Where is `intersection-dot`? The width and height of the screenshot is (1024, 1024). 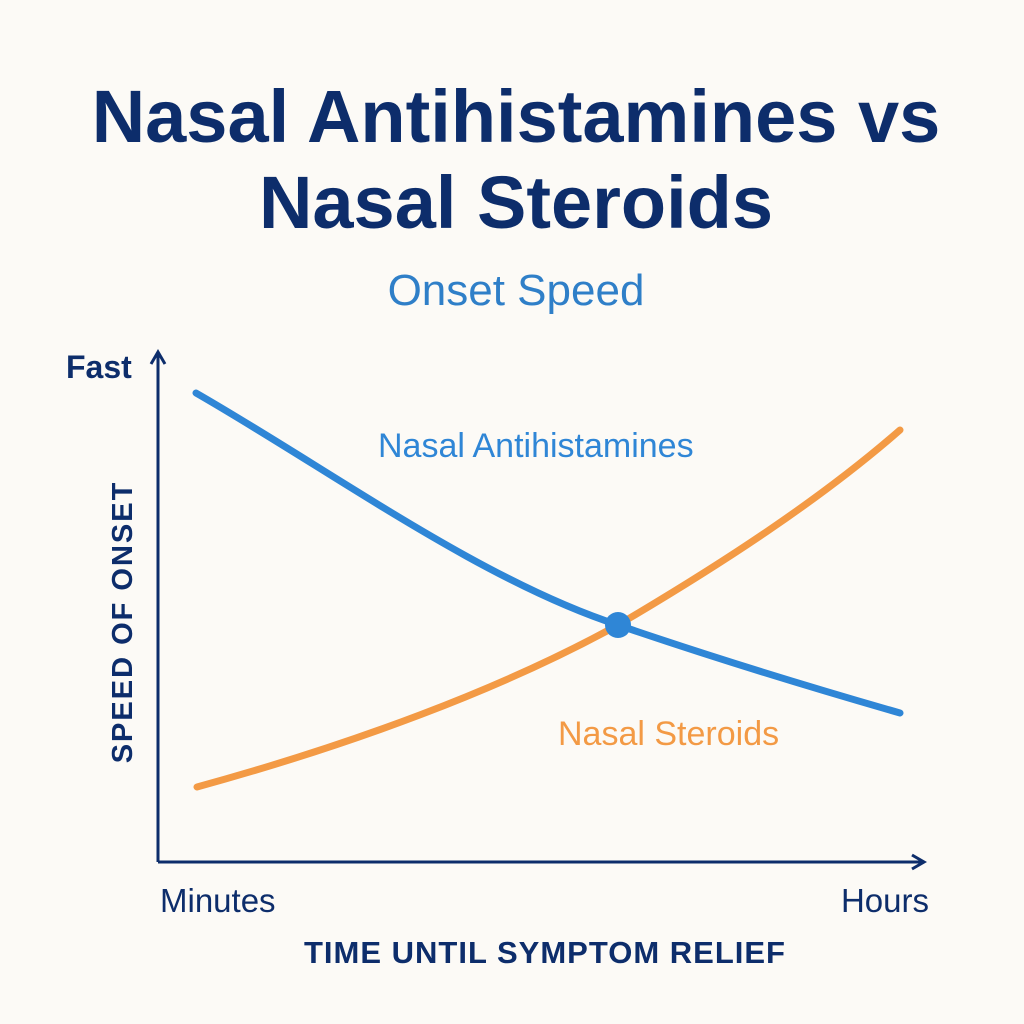 intersection-dot is located at coordinates (618, 625).